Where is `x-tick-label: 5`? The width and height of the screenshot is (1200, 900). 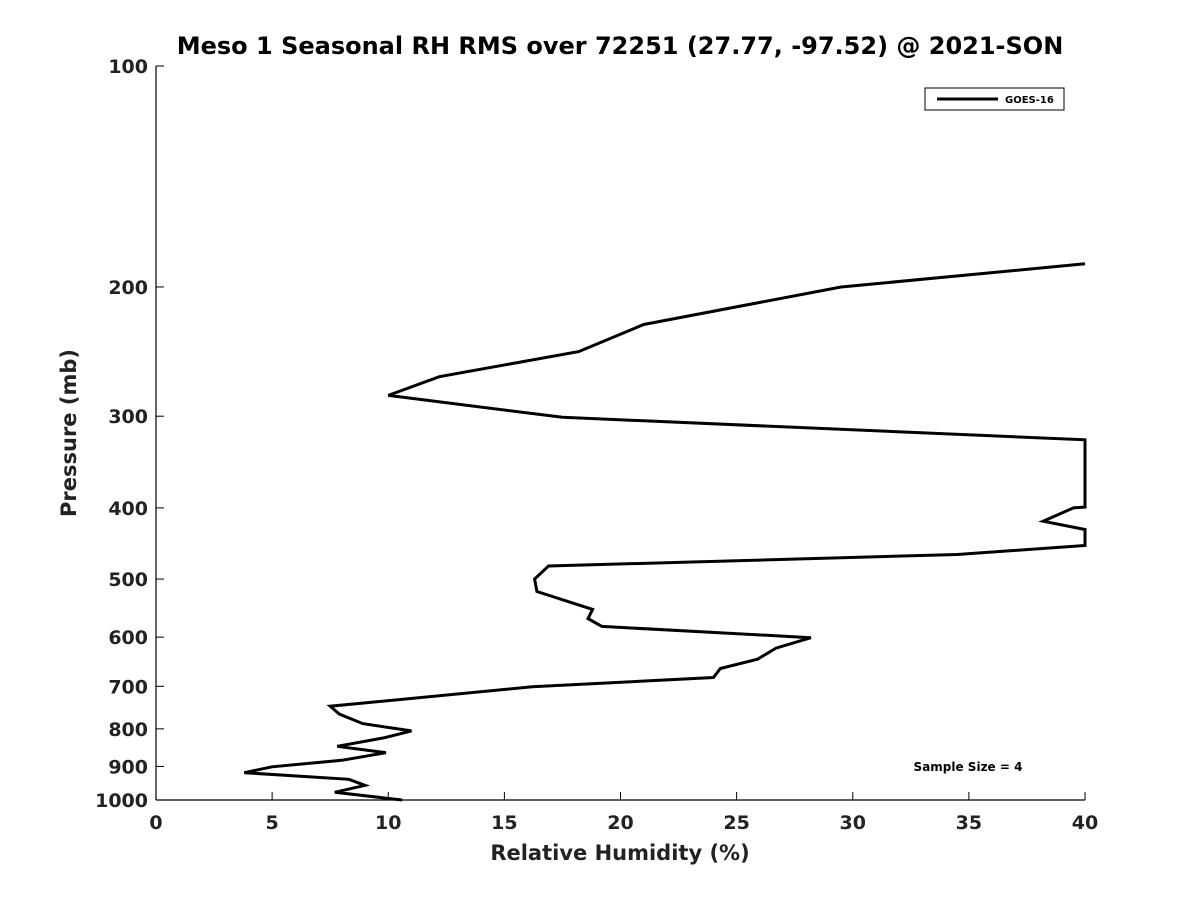
x-tick-label: 5 is located at coordinates (272, 823).